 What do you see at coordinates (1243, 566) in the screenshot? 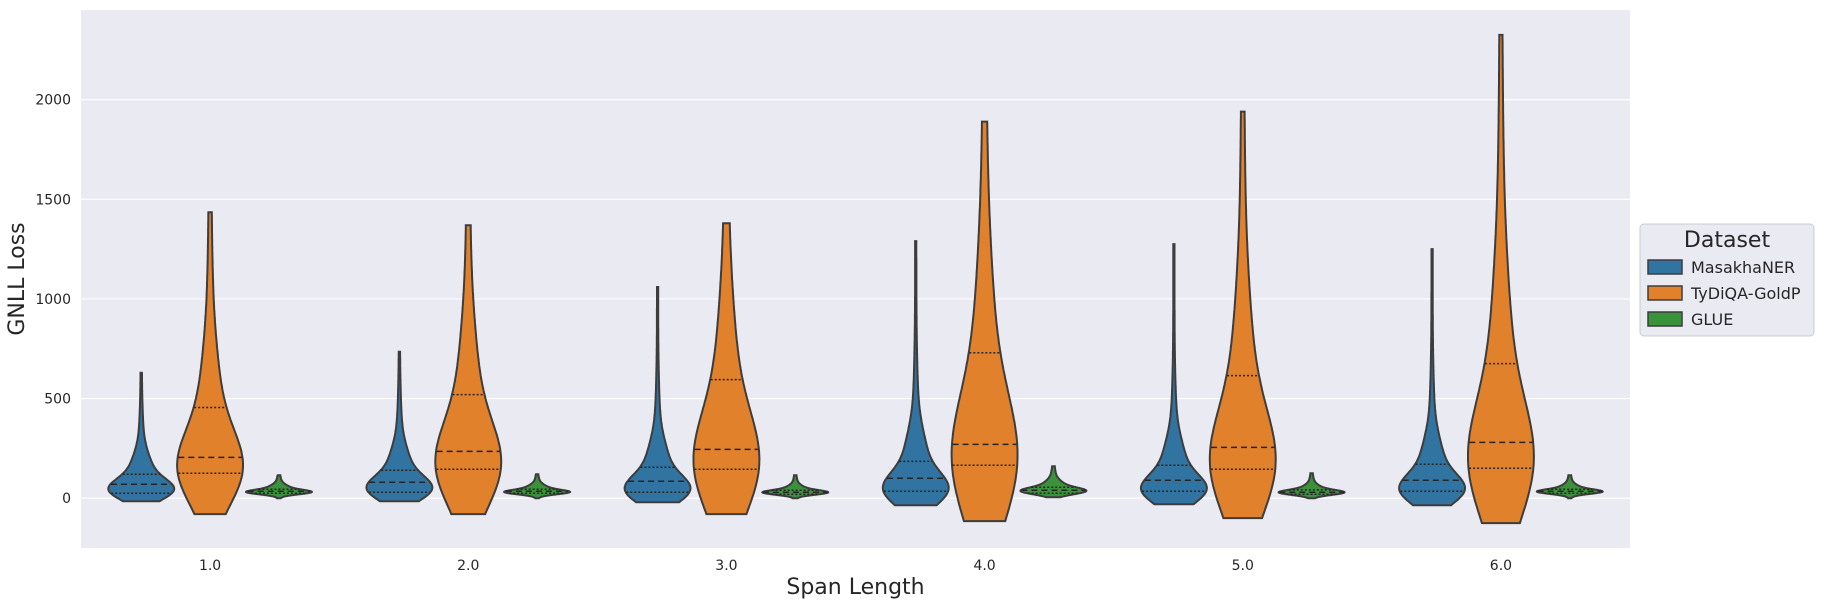
I see `x-tick-label: 5.0` at bounding box center [1243, 566].